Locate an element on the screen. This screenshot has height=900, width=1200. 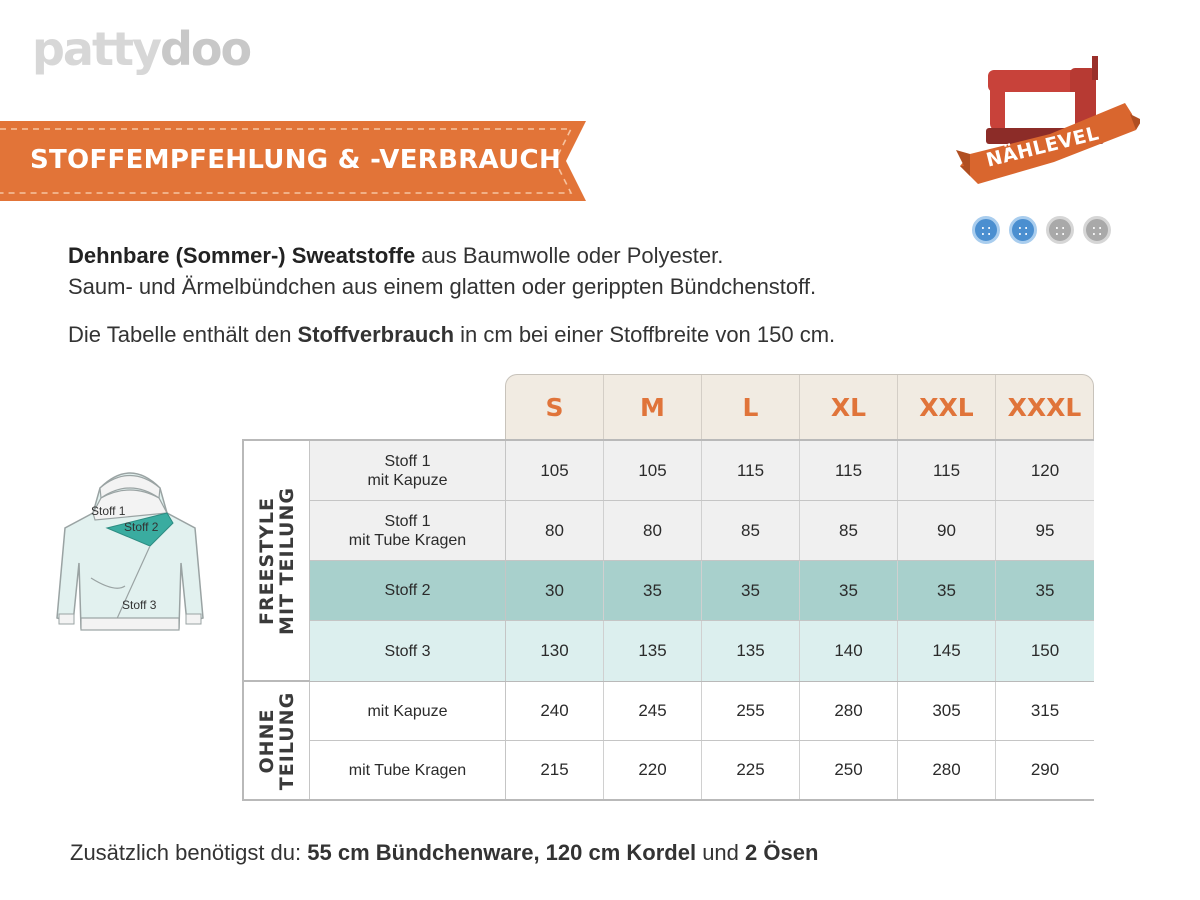
table-cell: 290 is located at coordinates (1045, 769).